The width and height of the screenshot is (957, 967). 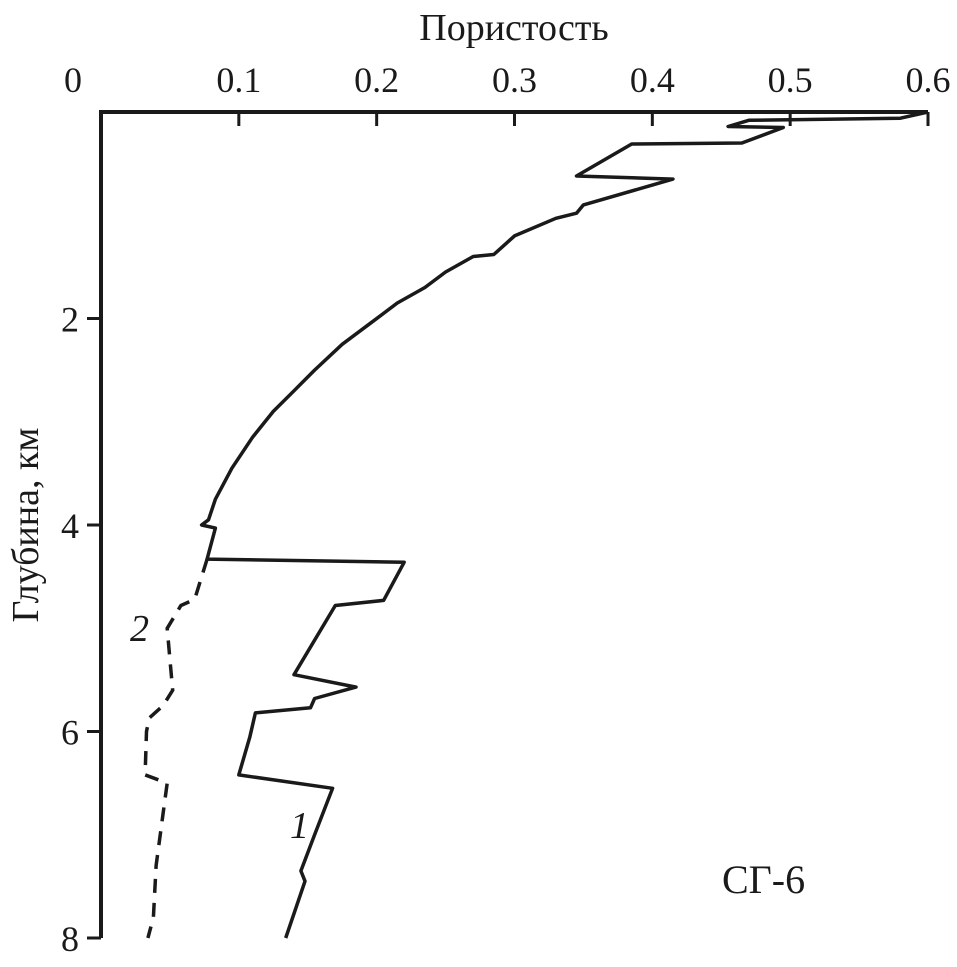 What do you see at coordinates (376, 80) in the screenshot?
I see `x-tick-label: 0.2` at bounding box center [376, 80].